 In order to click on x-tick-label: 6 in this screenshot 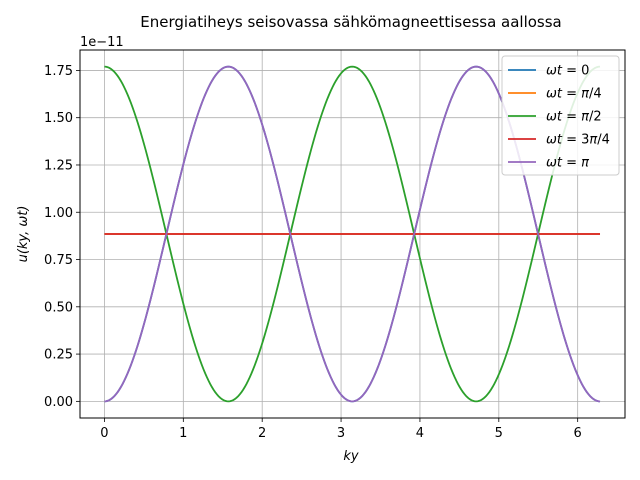, I will do `click(578, 433)`.